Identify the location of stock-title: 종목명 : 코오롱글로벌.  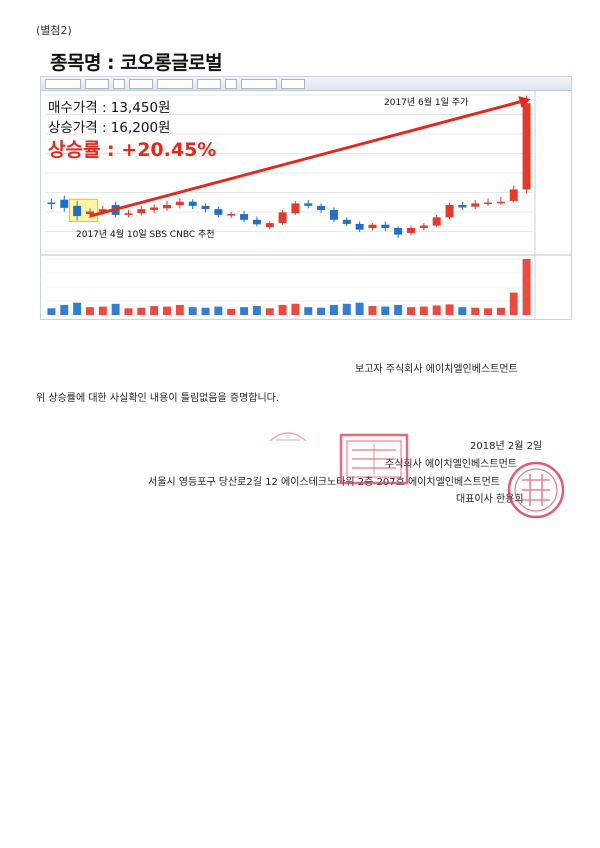
(136, 63).